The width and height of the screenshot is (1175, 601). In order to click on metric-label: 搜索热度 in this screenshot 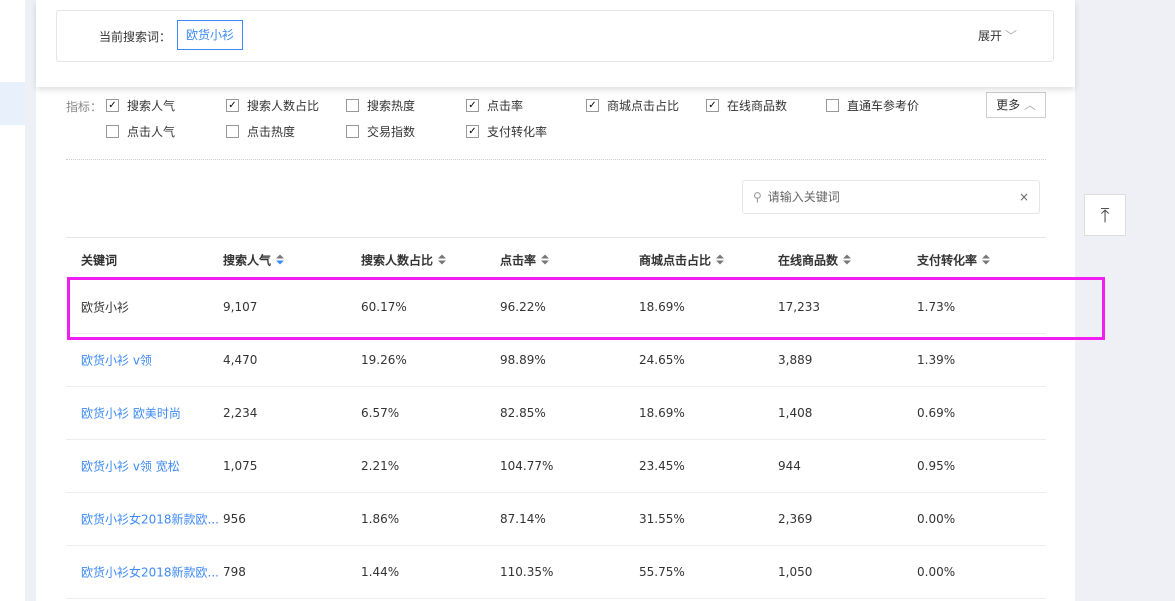, I will do `click(391, 106)`.